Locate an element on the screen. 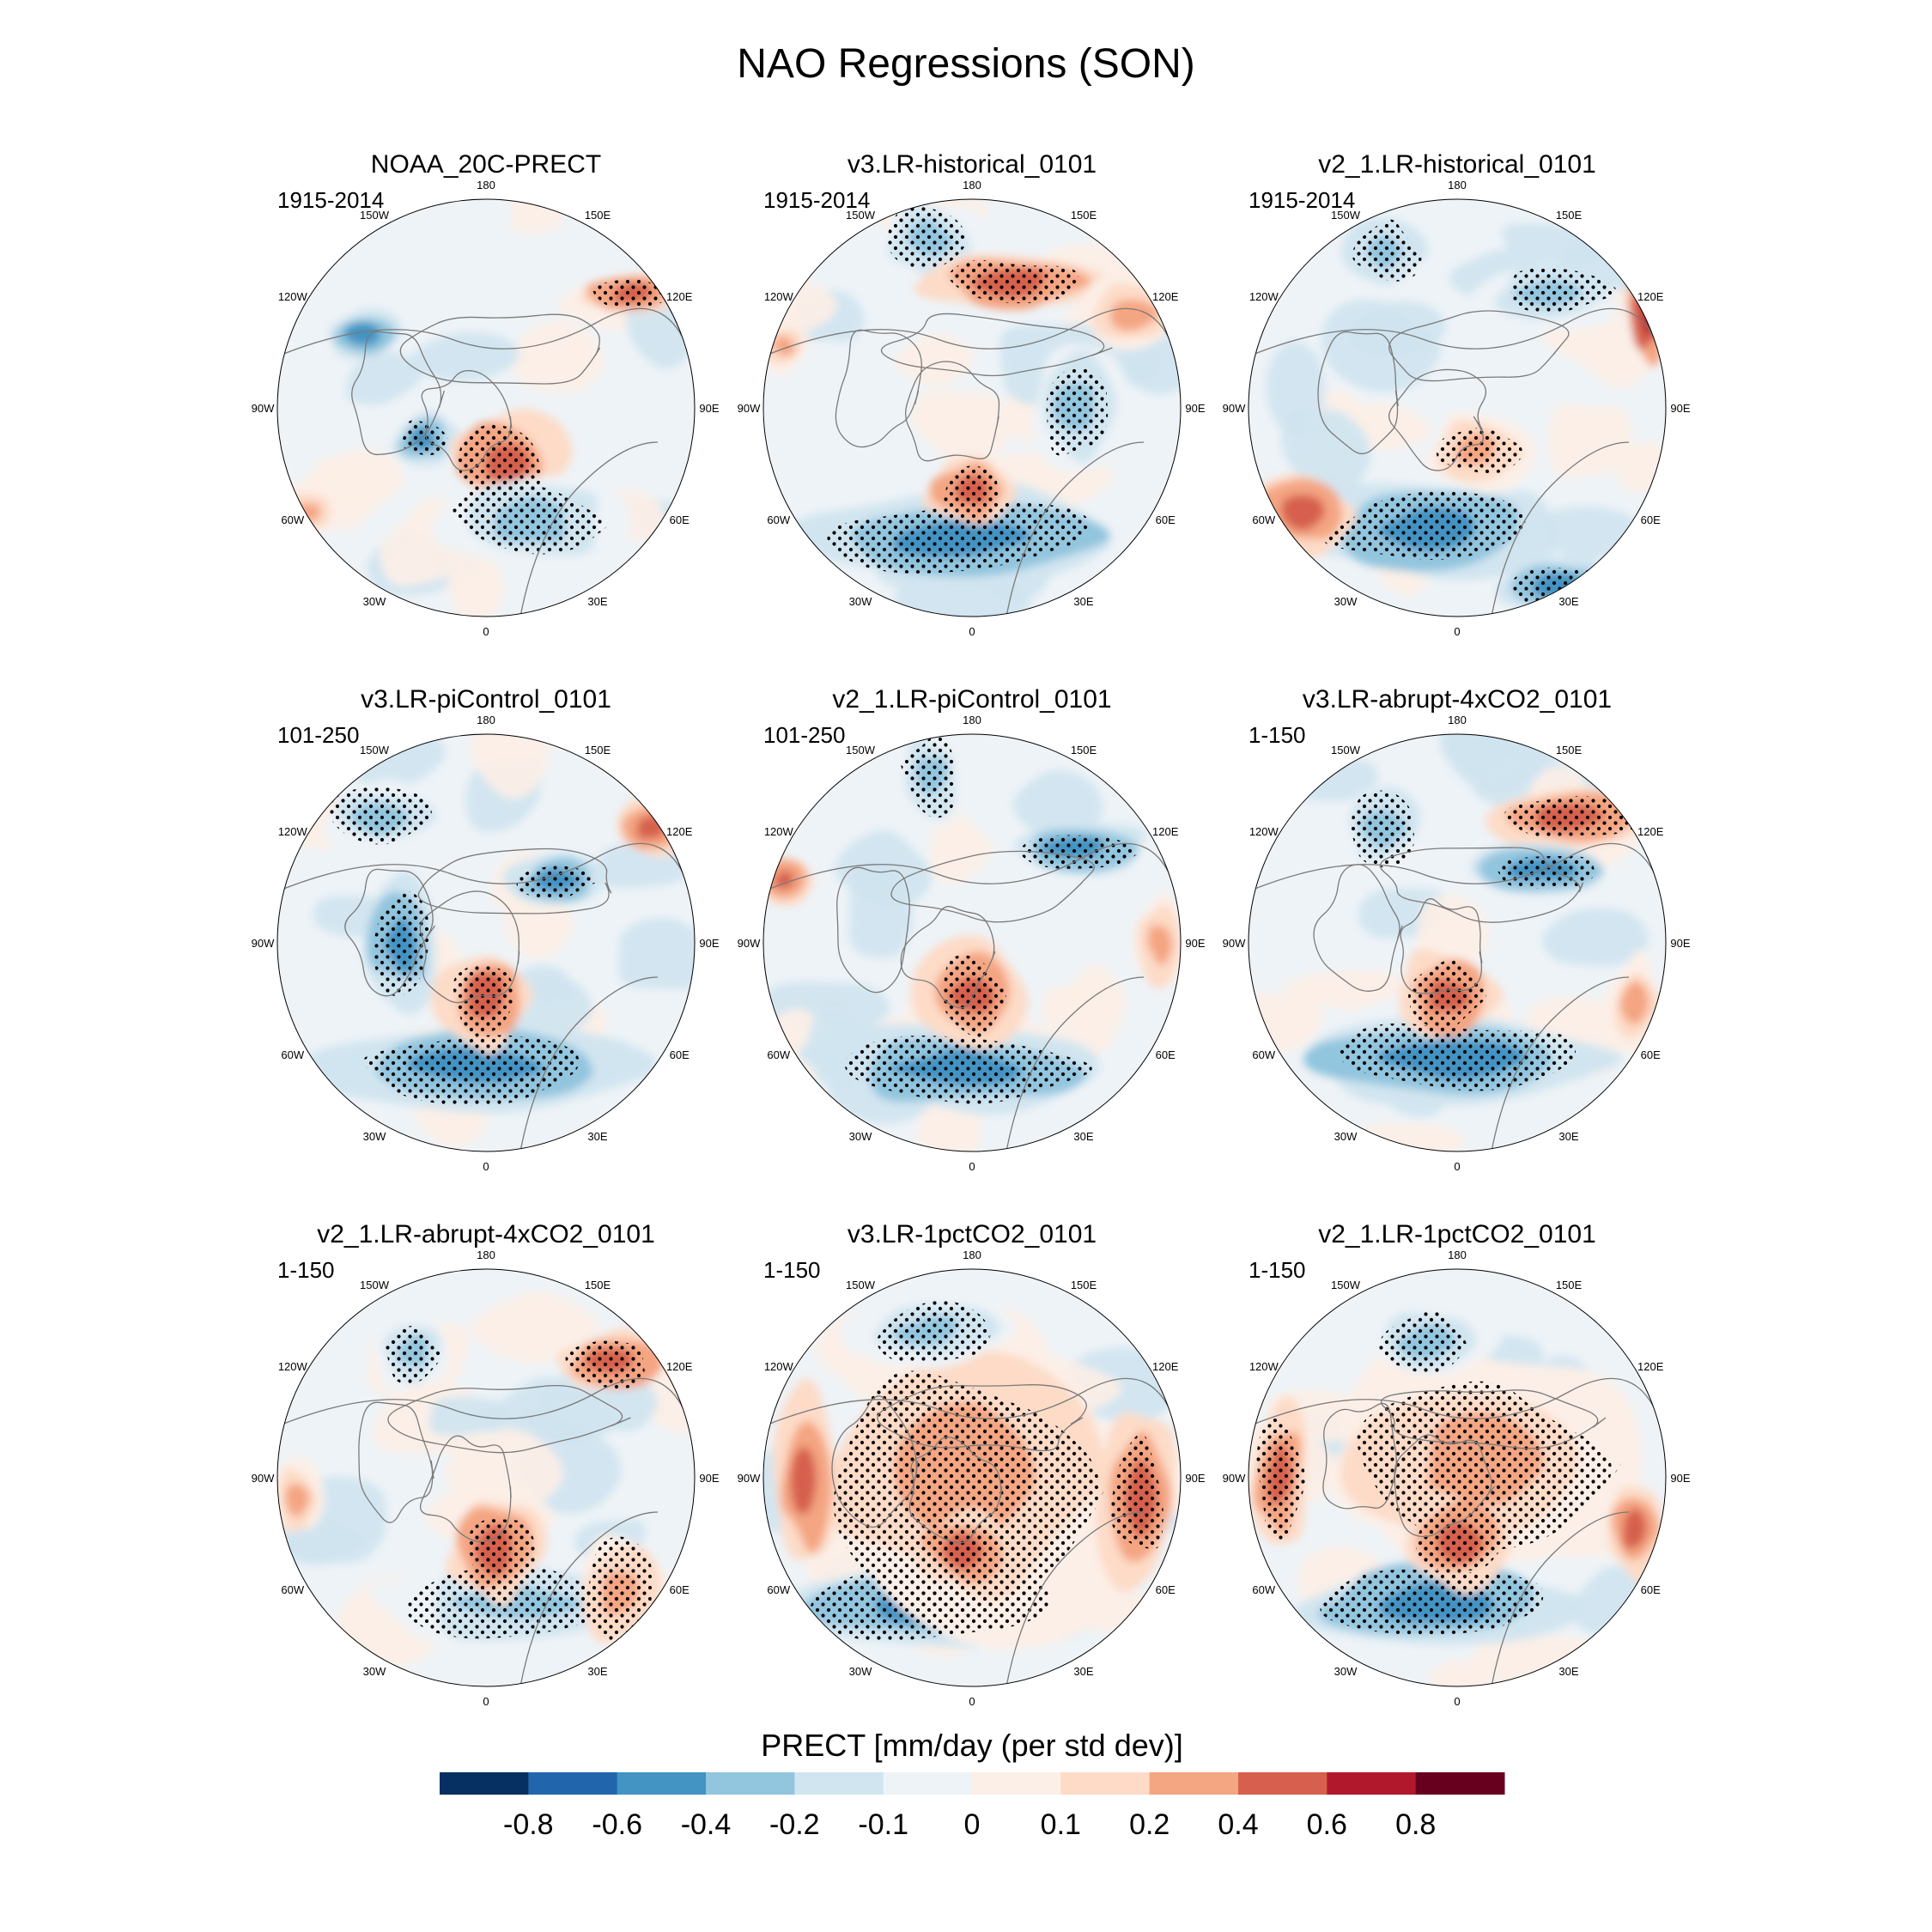 Image resolution: width=1932 pixels, height=1932 pixels. colorbar-boxes is located at coordinates (973, 1784).